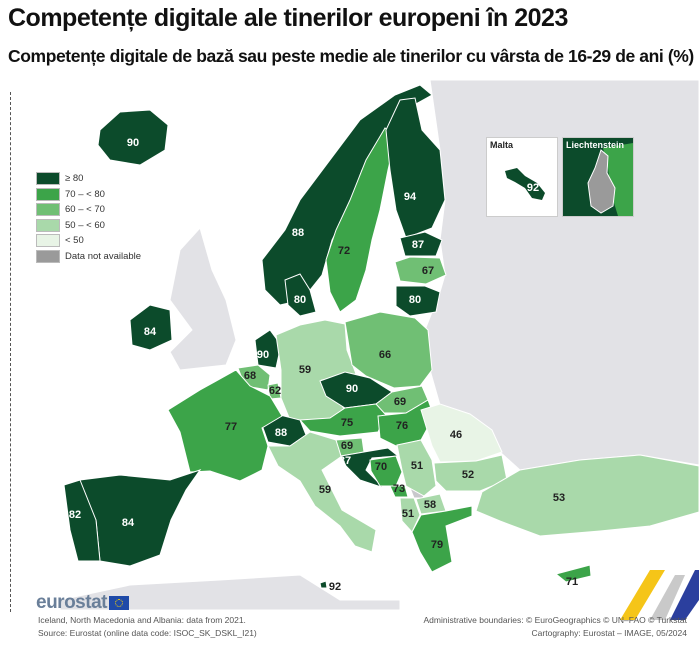  Describe the element at coordinates (370, 468) in the screenshot. I see `country-croatia` at that location.